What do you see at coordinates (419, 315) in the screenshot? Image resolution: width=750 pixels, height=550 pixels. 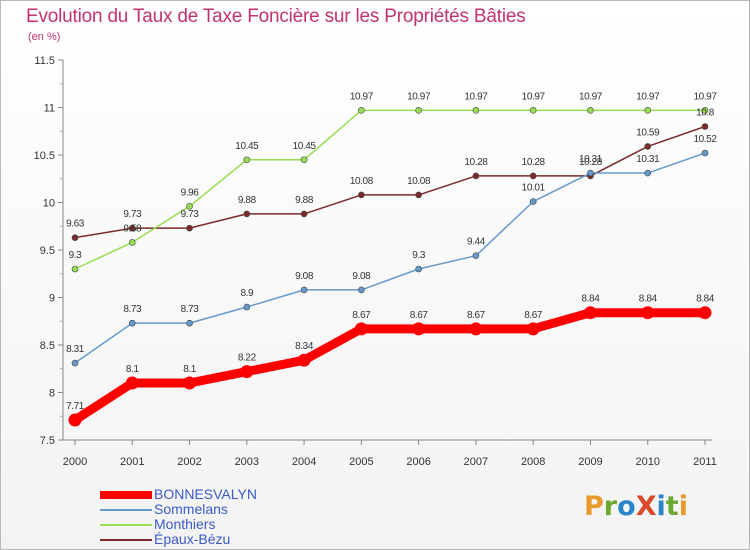 I see `data-label-0-6: 8.67` at bounding box center [419, 315].